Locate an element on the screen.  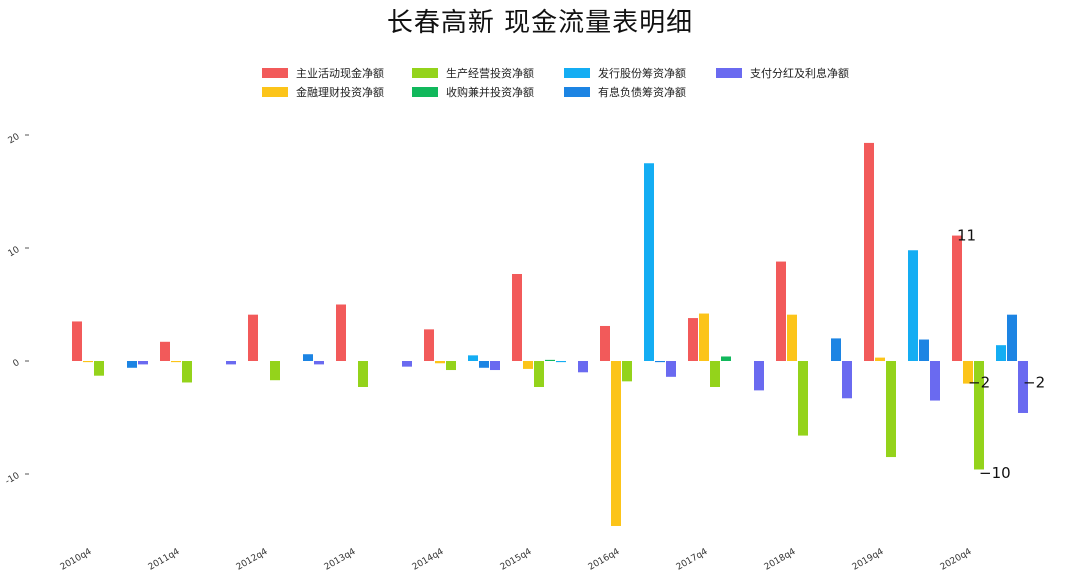
legend-item: 有息负债筹资净额 is located at coordinates (640, 92).